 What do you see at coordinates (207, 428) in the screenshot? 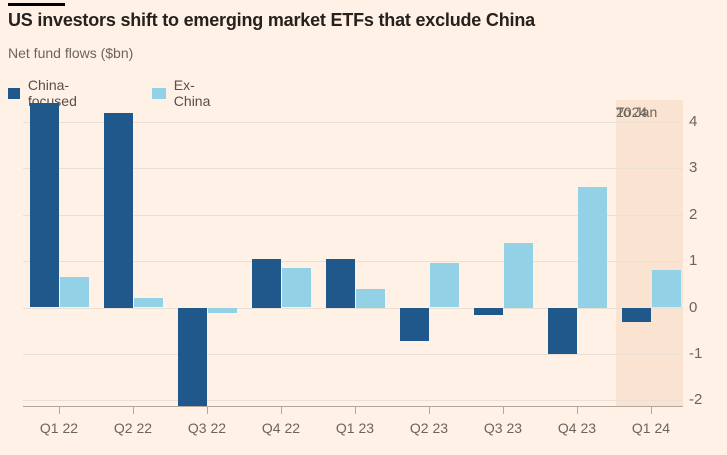
I see `x-label-q3-22: Q3 22` at bounding box center [207, 428].